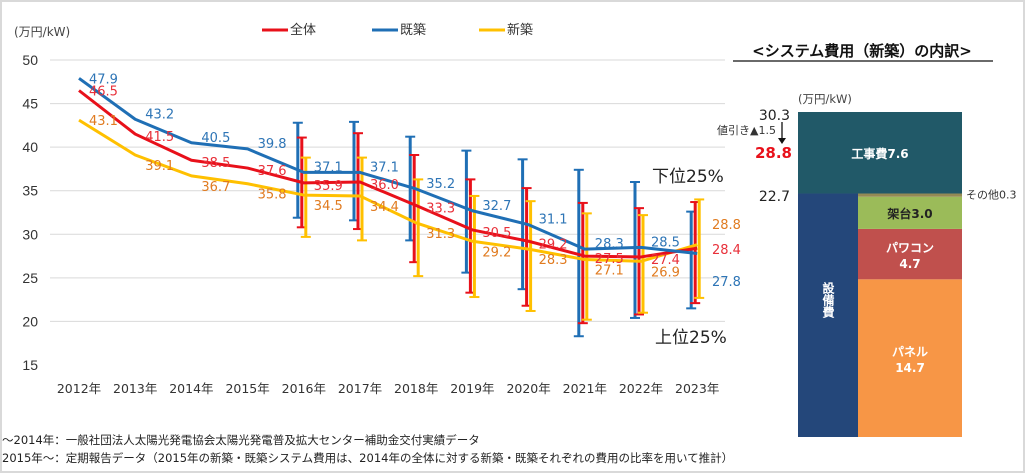 The image size is (1025, 473). I want to click on x-tick-label: 2012年, so click(79, 388).